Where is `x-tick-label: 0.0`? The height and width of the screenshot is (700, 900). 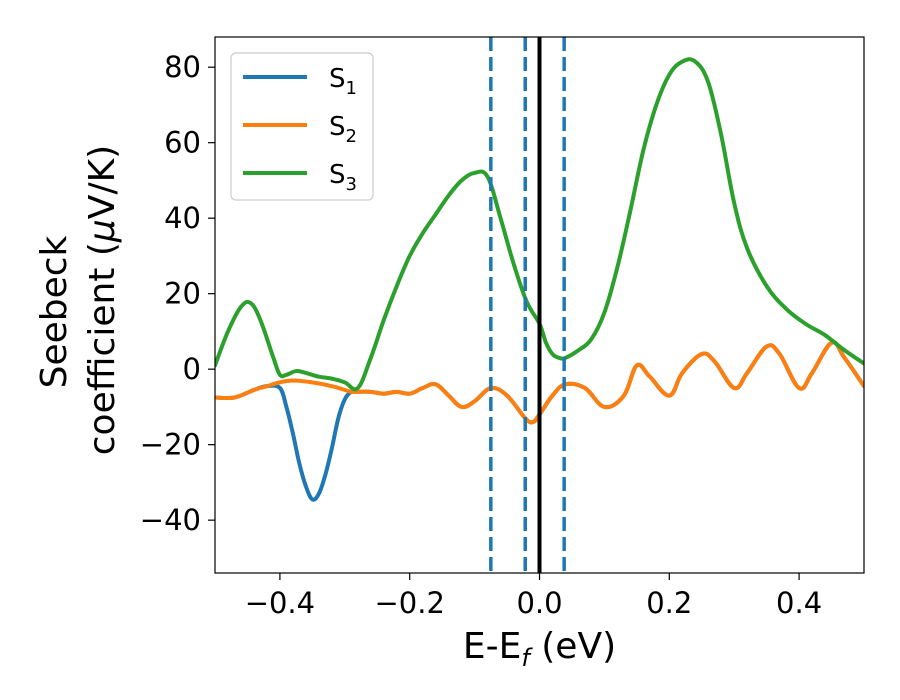
x-tick-label: 0.0 is located at coordinates (539, 603).